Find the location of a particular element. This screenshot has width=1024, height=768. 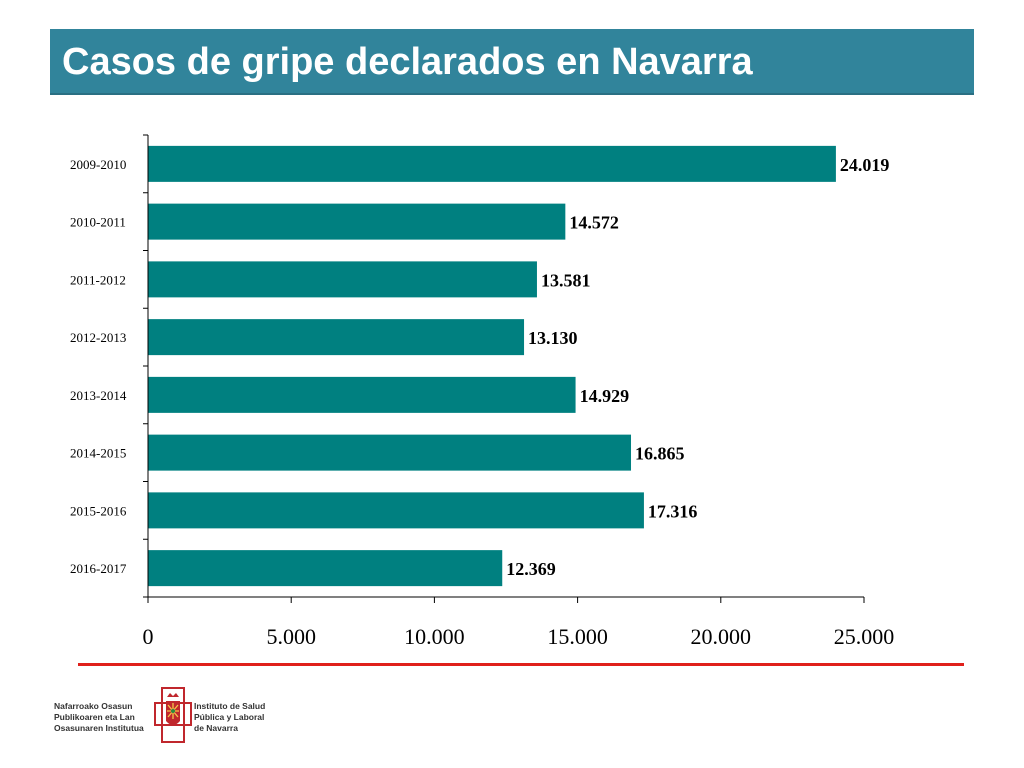

data-label: 17.316 is located at coordinates (673, 511).